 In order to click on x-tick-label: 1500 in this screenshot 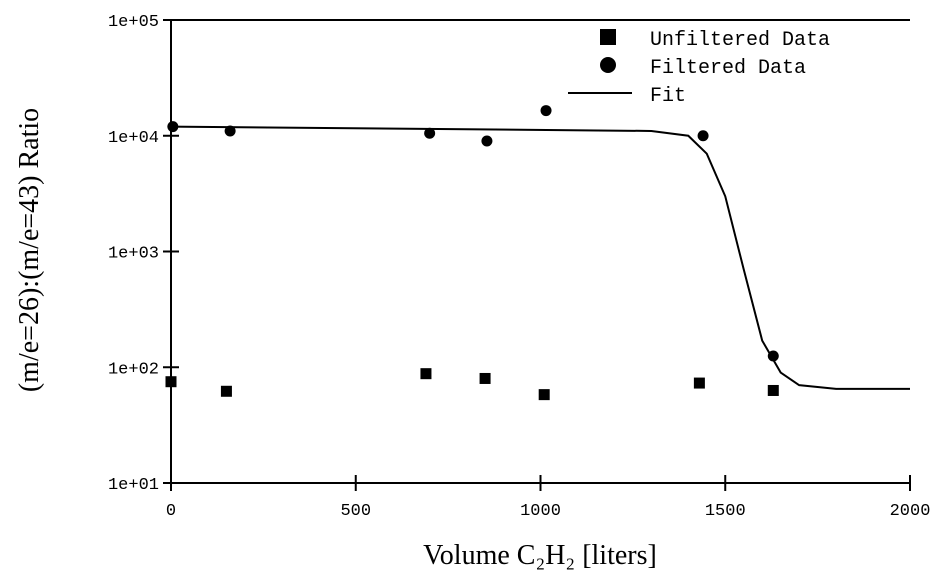, I will do `click(725, 511)`.